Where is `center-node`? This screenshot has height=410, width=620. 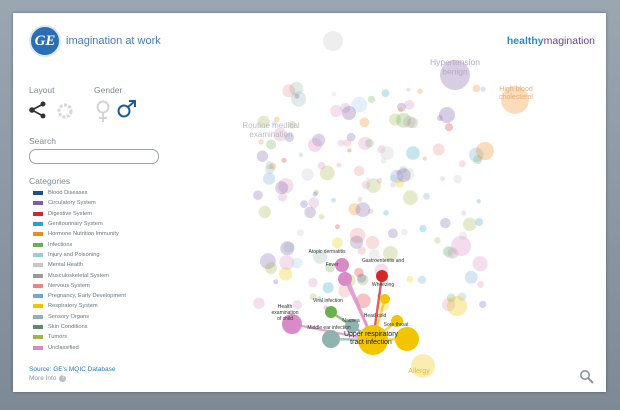 center-node is located at coordinates (373, 340).